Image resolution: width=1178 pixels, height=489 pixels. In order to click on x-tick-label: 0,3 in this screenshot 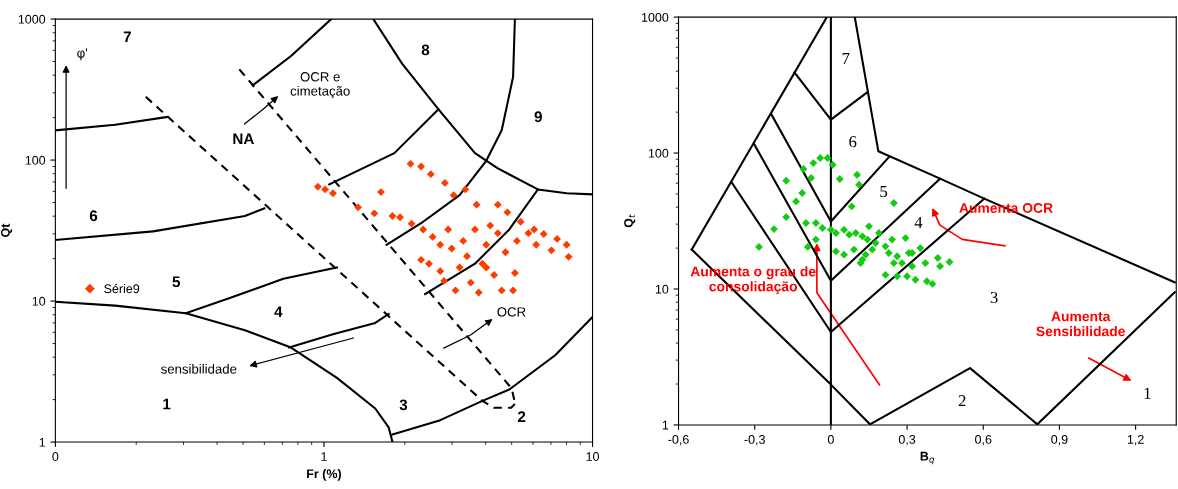, I will do `click(907, 440)`.